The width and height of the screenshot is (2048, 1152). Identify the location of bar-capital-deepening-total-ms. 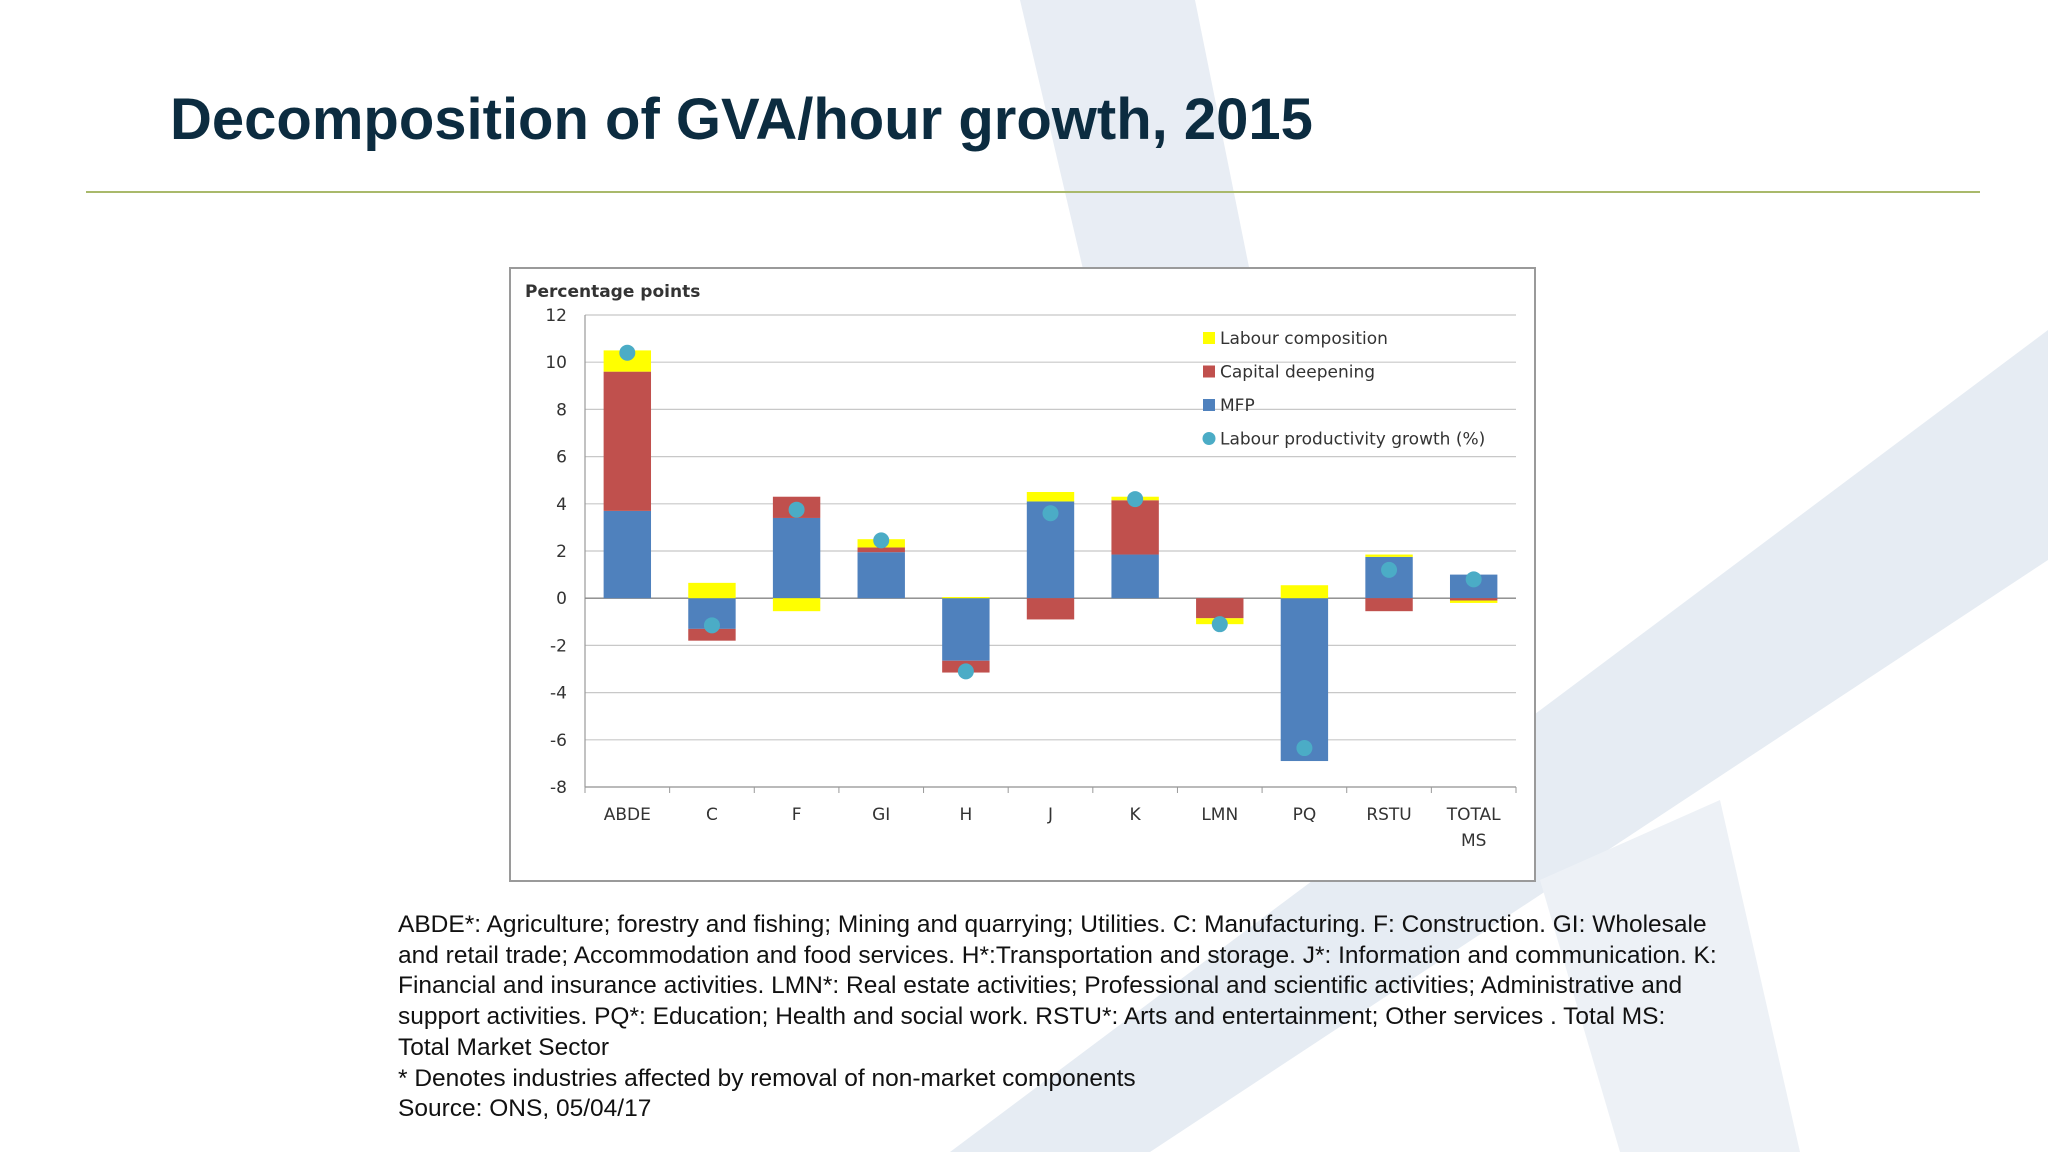
(1473, 599).